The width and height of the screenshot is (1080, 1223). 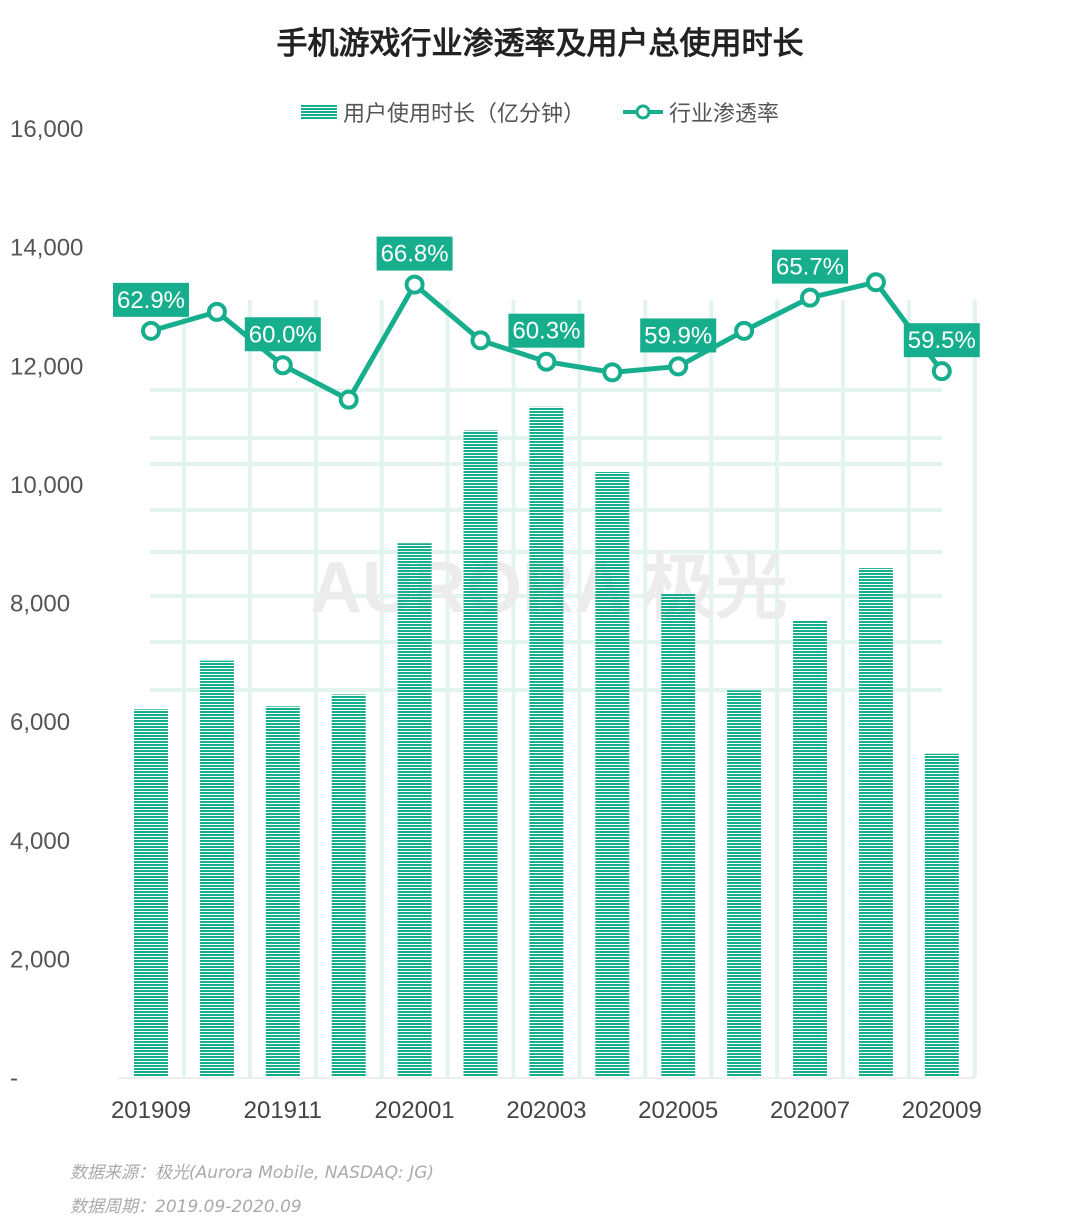 I want to click on x-tick-label: 201909, so click(x=151, y=1110).